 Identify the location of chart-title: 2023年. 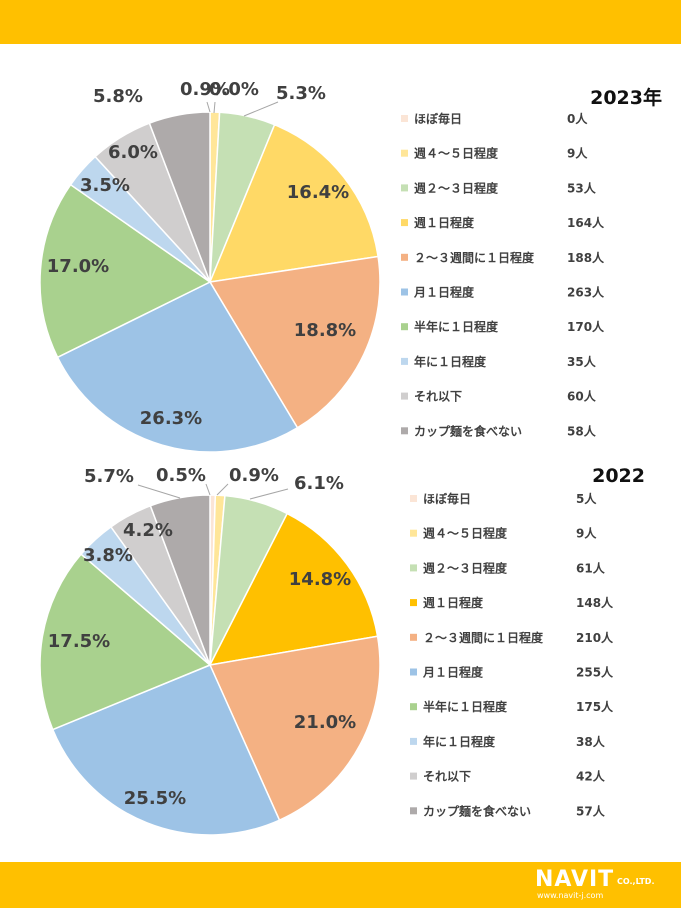
(626, 97).